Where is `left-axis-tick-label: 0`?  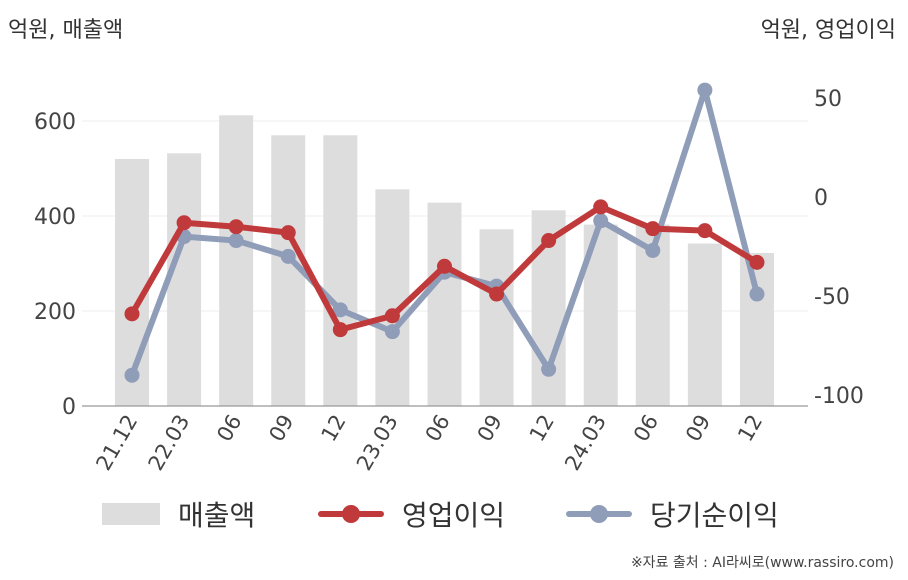 left-axis-tick-label: 0 is located at coordinates (69, 407).